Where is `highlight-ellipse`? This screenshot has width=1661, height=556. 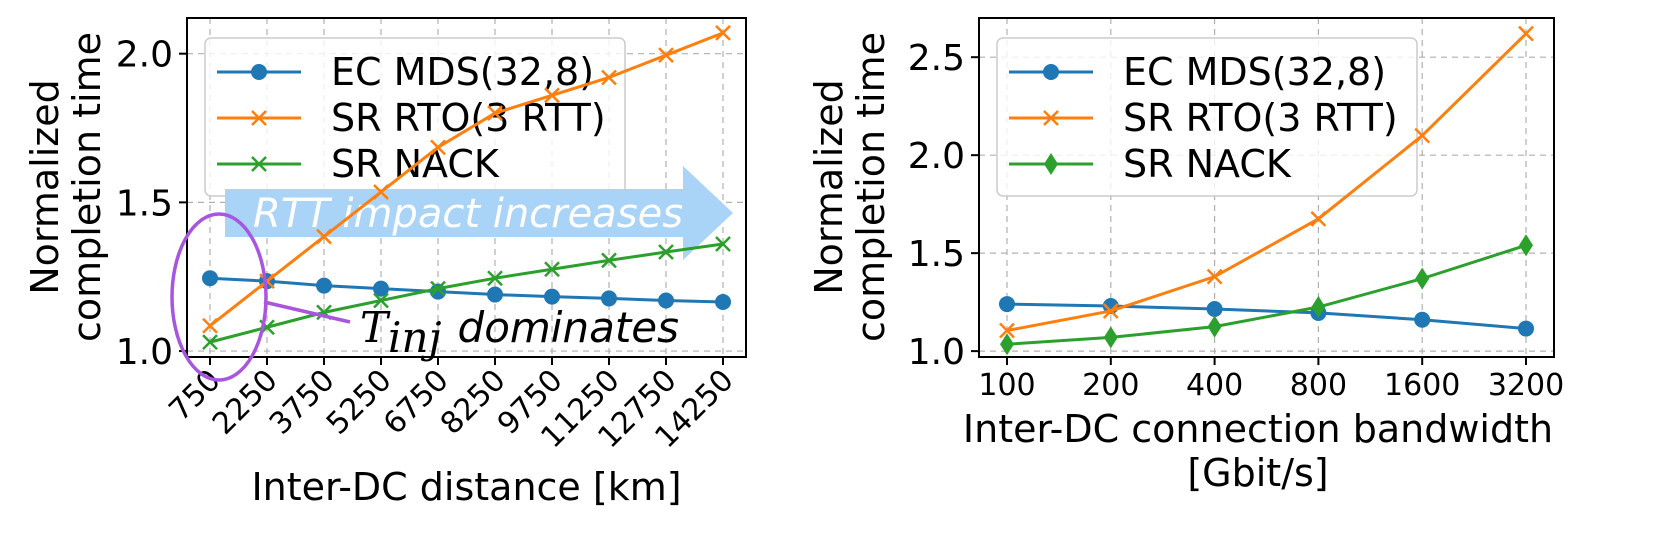 highlight-ellipse is located at coordinates (219, 297).